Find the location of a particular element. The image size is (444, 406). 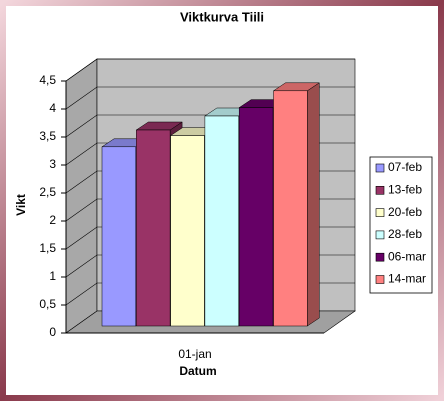

x-axis-title: Datum is located at coordinates (197, 371).